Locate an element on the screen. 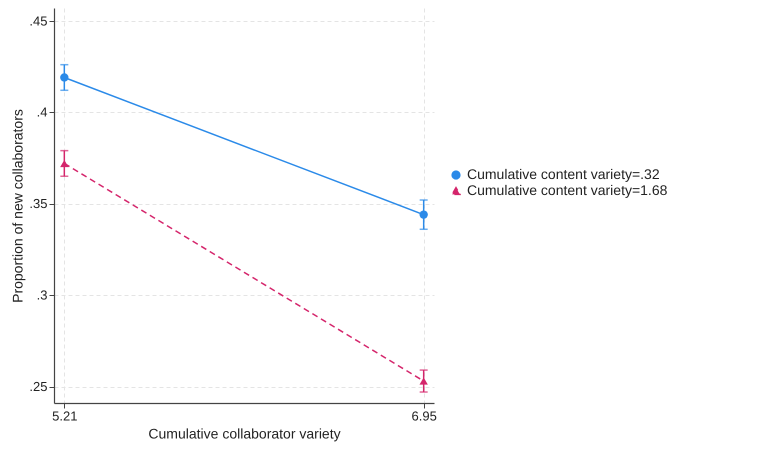  x-tick-label: 6.95 is located at coordinates (424, 416).